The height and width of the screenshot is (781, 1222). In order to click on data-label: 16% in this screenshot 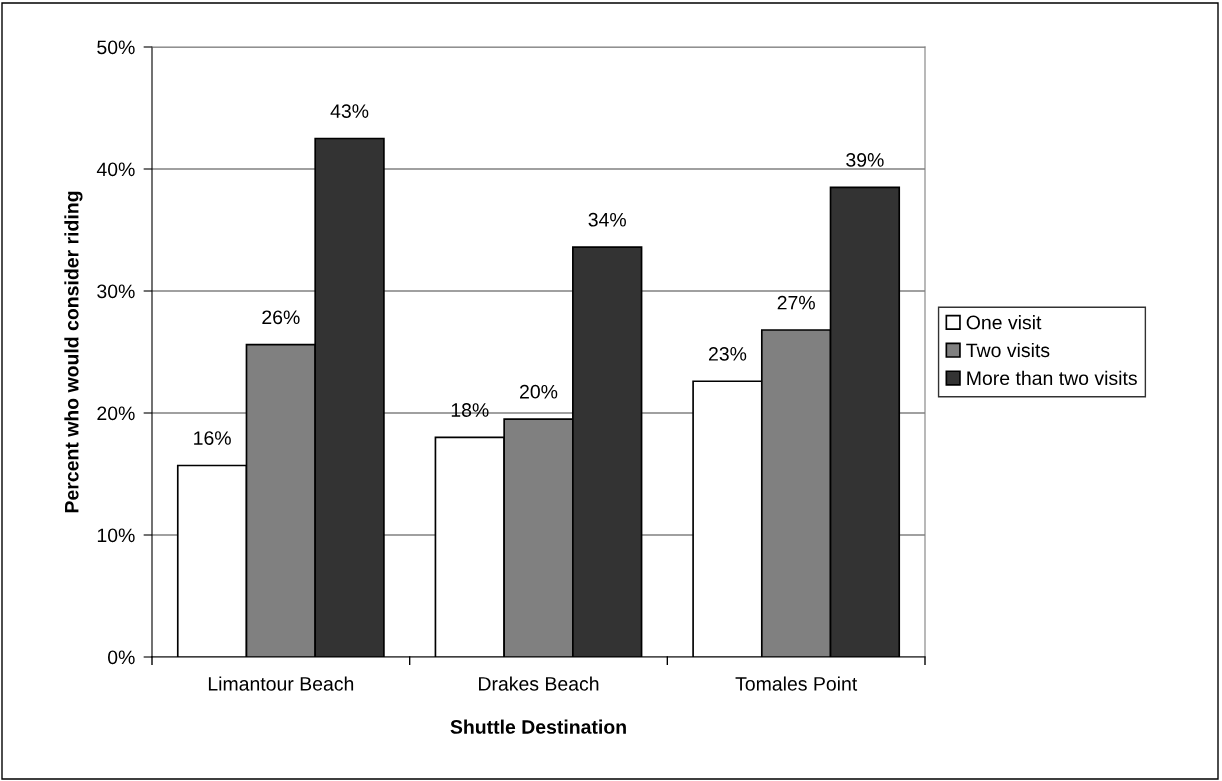, I will do `click(212, 438)`.